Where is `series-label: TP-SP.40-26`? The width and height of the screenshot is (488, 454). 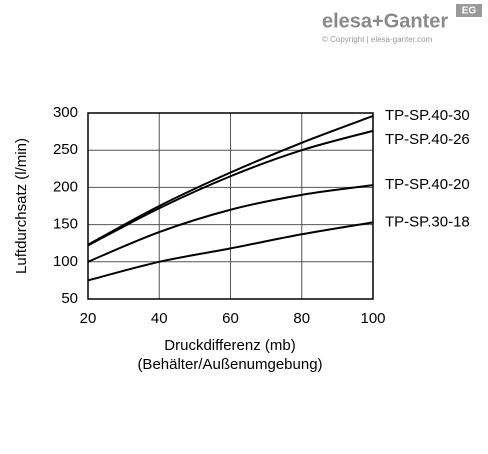
series-label: TP-SP.40-26 is located at coordinates (427, 139).